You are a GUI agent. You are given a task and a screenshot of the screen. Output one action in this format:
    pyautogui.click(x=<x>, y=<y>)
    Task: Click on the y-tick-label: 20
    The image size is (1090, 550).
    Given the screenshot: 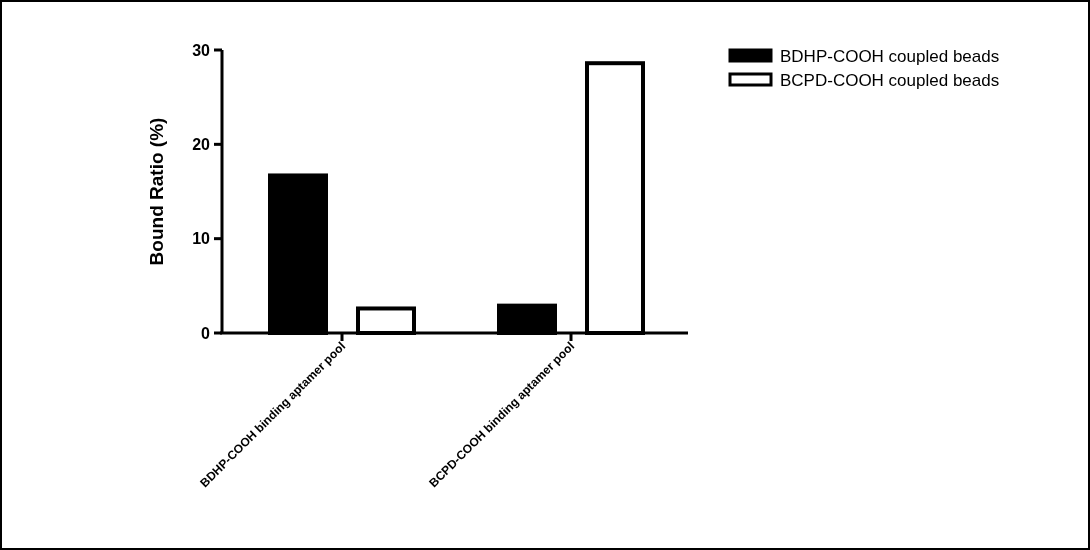 What is the action you would take?
    pyautogui.click(x=201, y=144)
    